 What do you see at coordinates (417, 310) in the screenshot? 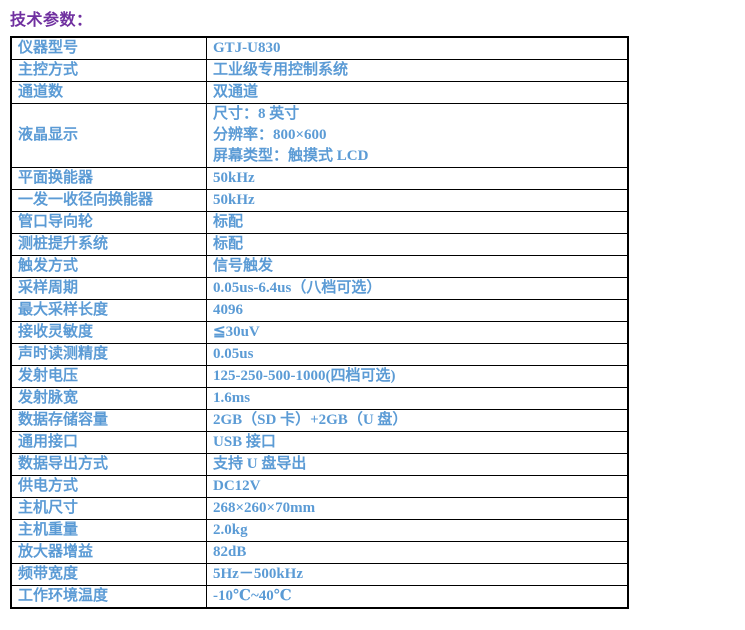
I see `spec-value-cell: 4096` at bounding box center [417, 310].